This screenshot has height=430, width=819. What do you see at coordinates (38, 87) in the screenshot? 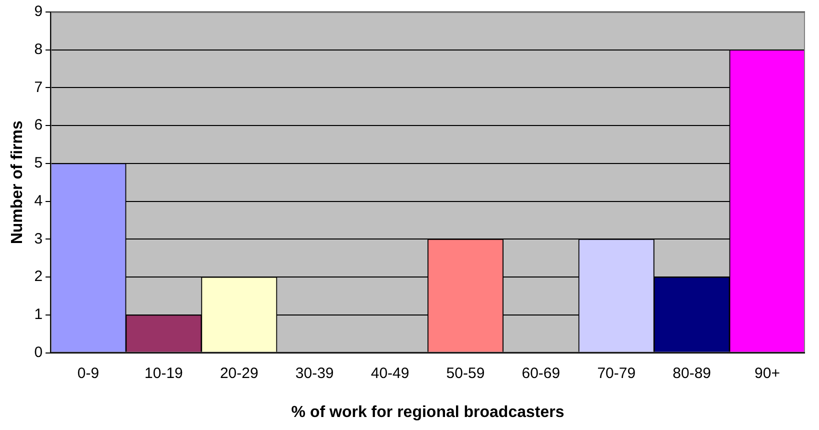
I see `y-tick-label: 7` at bounding box center [38, 87].